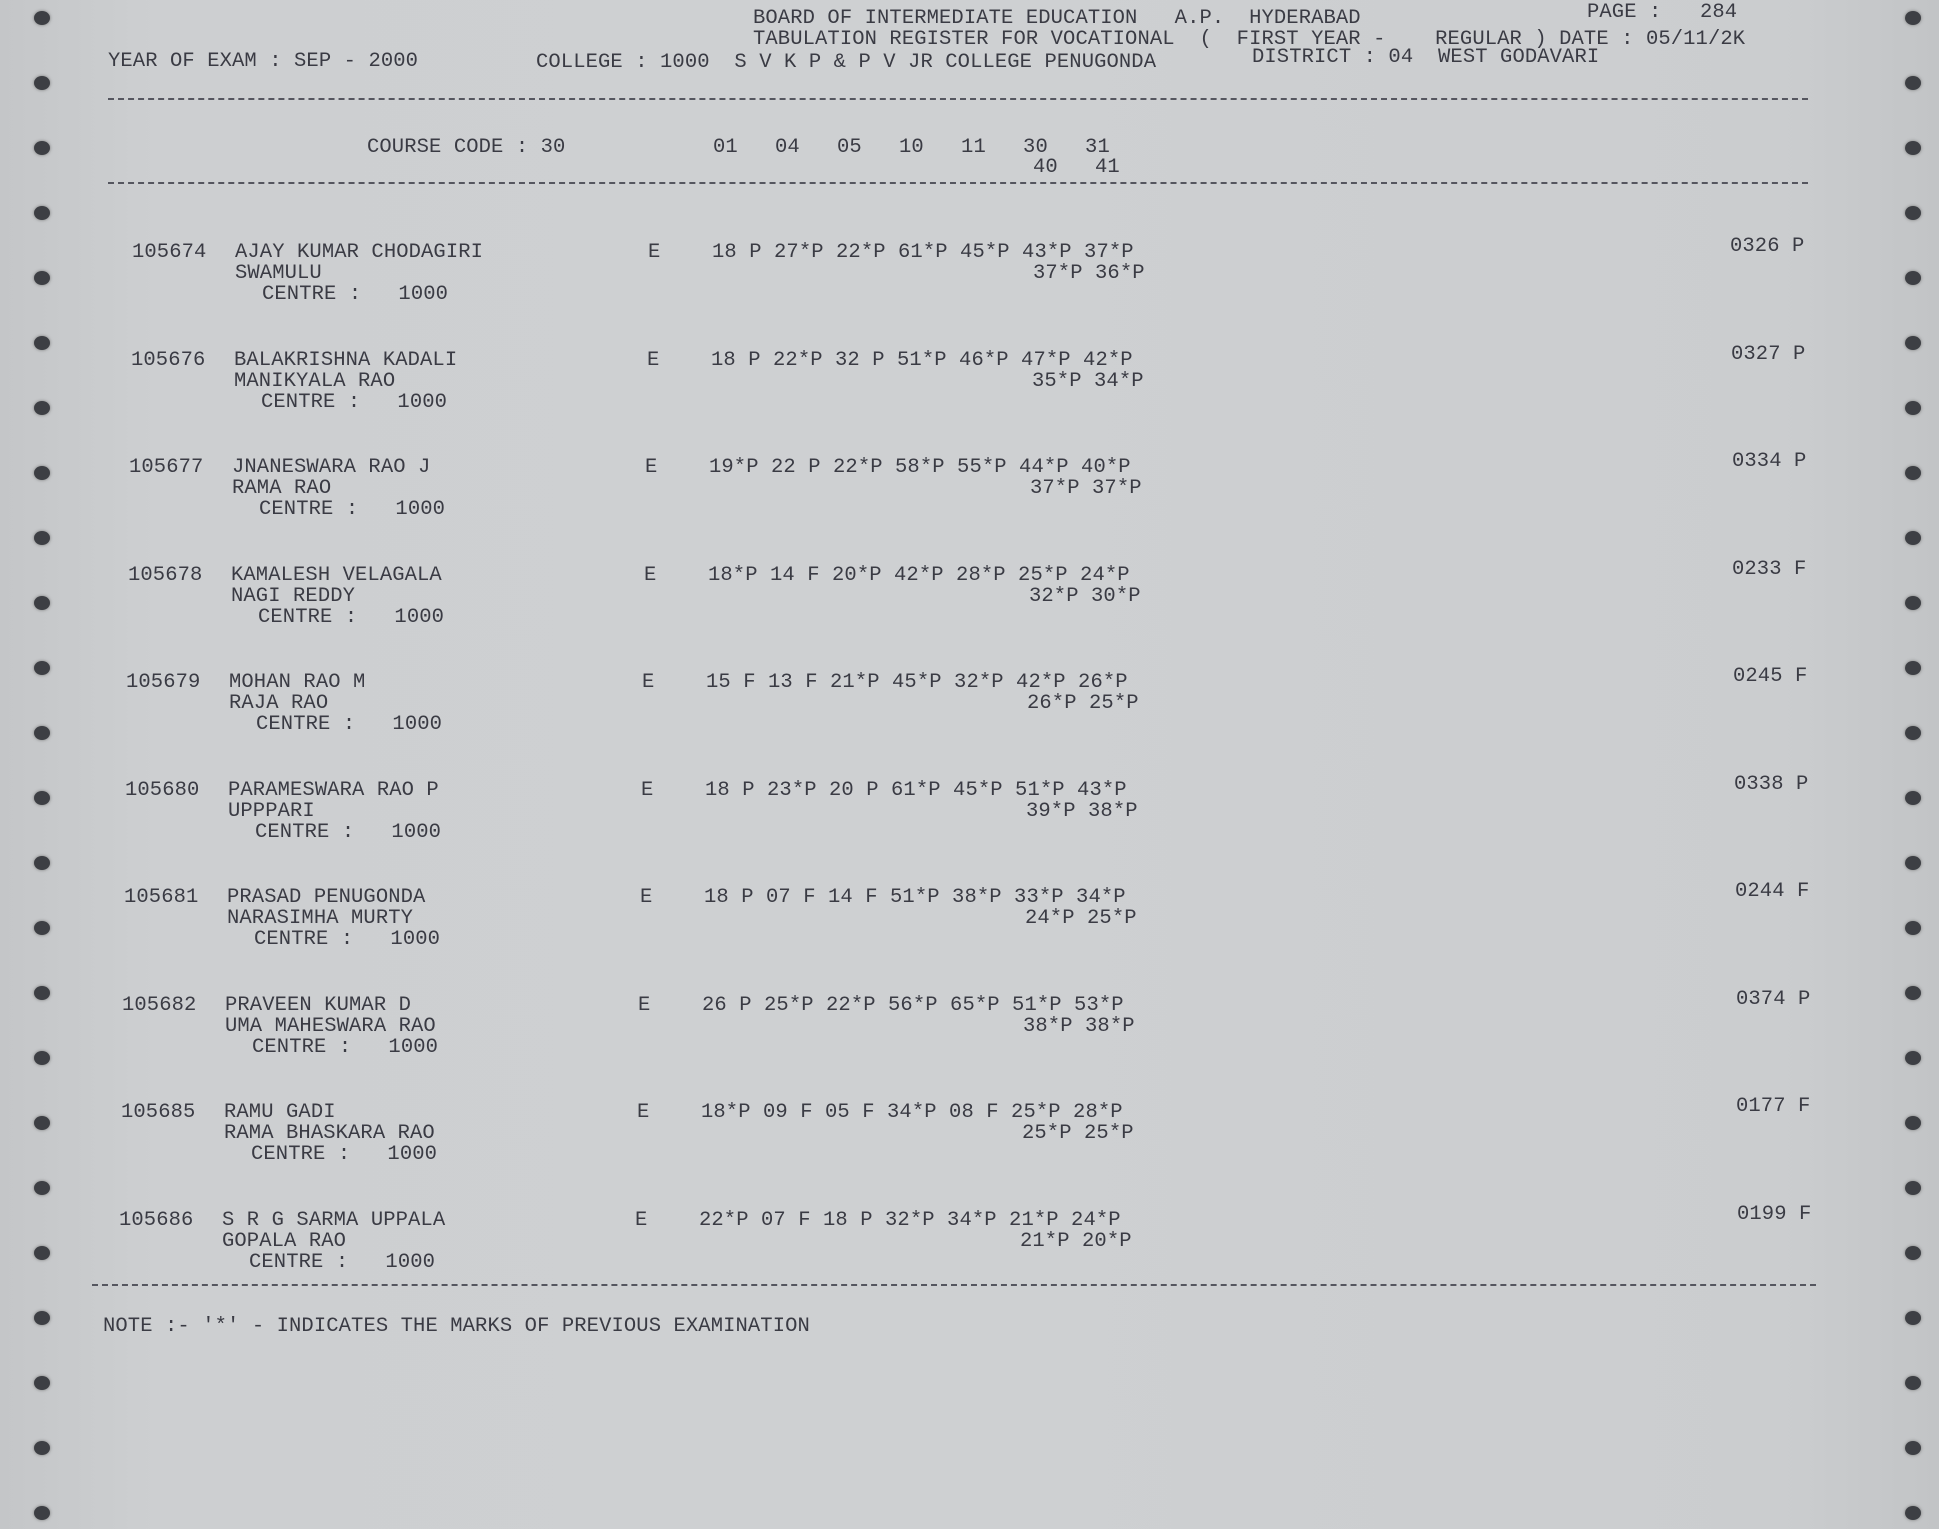  Describe the element at coordinates (333, 790) in the screenshot. I see `student-name: PARAMESWARA RAO P` at that location.